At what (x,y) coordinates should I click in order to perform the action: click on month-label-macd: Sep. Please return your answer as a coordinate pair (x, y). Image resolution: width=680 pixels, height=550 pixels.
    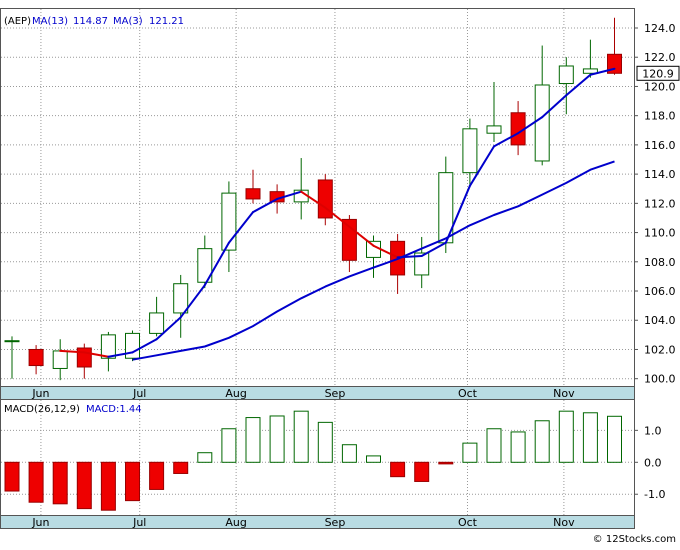
    Looking at the image, I should click on (335, 522).